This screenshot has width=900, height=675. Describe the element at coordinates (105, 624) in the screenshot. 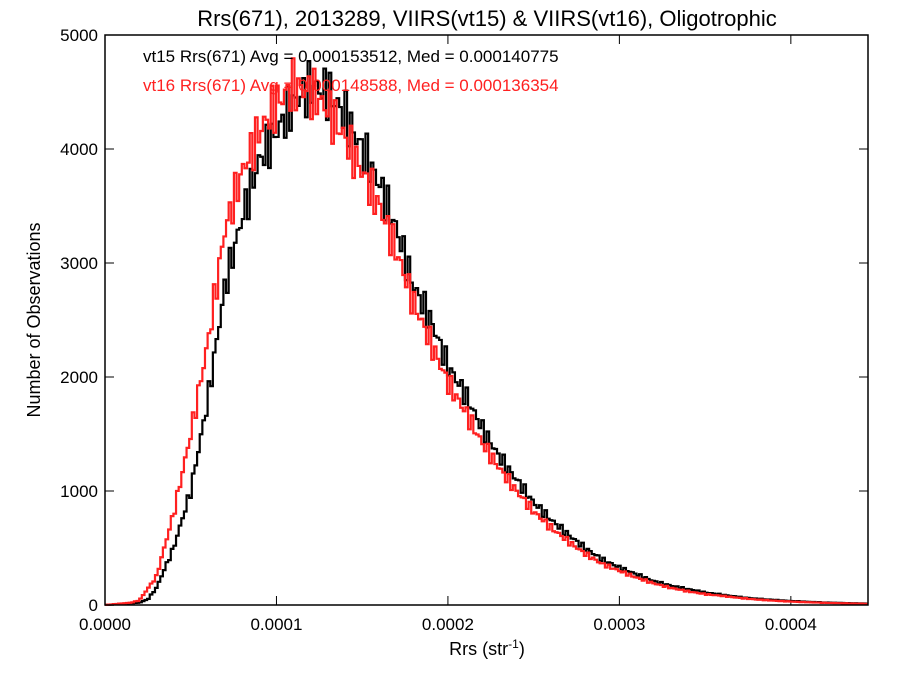

I see `x-tick-label: 0.0000` at that location.